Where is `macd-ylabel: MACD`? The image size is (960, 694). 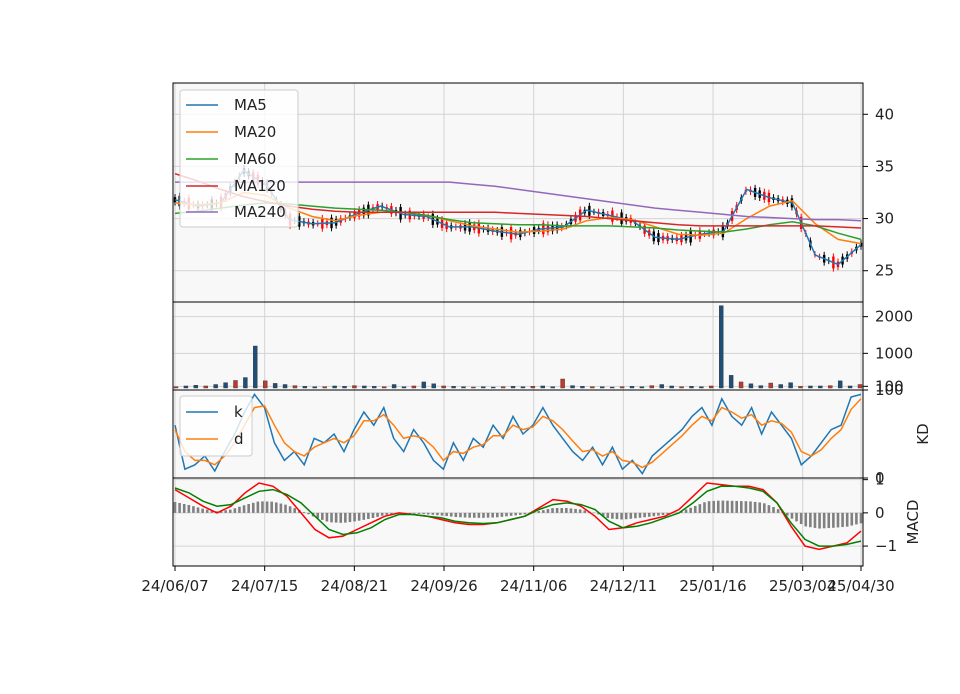 macd-ylabel: MACD is located at coordinates (913, 522).